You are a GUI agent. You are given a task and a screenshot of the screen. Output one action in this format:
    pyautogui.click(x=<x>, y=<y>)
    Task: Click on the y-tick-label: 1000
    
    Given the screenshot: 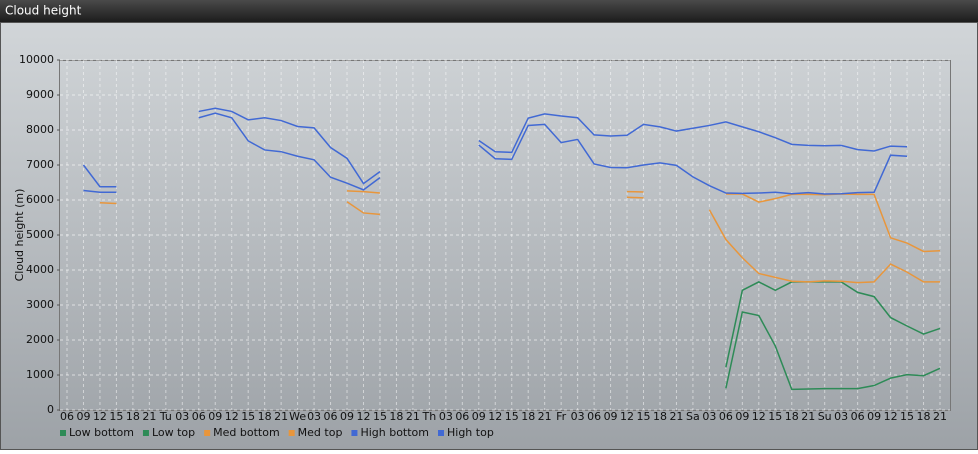 What is the action you would take?
    pyautogui.click(x=40, y=374)
    